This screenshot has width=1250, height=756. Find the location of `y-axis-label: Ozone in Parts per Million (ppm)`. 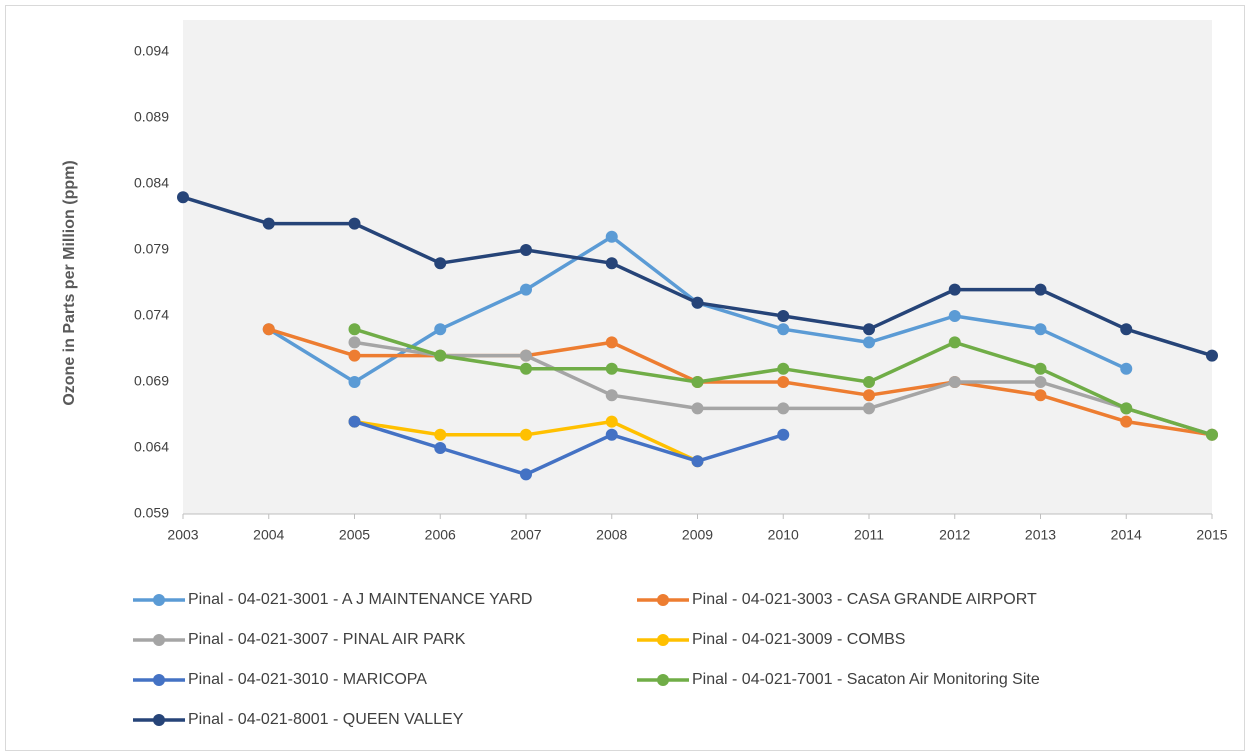

y-axis-label: Ozone in Parts per Million (ppm) is located at coordinates (69, 282).